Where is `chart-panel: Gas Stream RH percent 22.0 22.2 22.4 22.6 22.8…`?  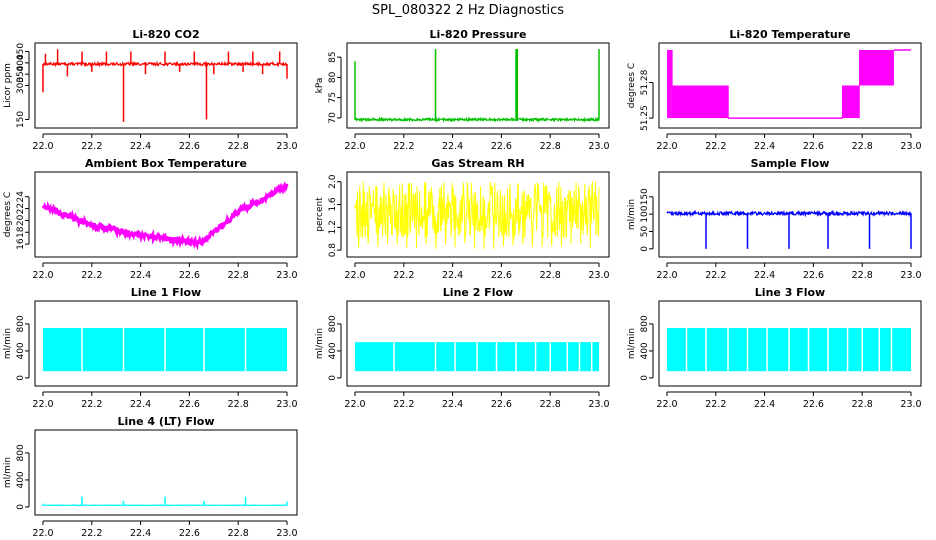
chart-panel: Gas Stream RH percent 22.0 22.2 22.4 22.6 22.8… is located at coordinates (462, 219).